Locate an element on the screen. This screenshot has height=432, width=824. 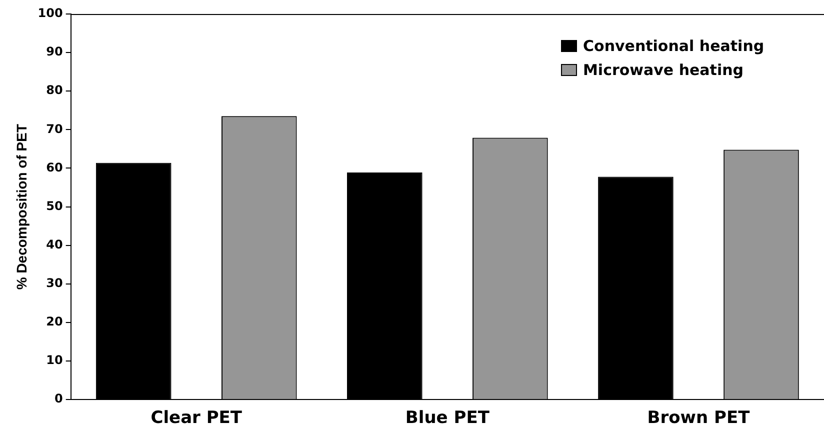
y-tick-label: 10 is located at coordinates (54, 360).